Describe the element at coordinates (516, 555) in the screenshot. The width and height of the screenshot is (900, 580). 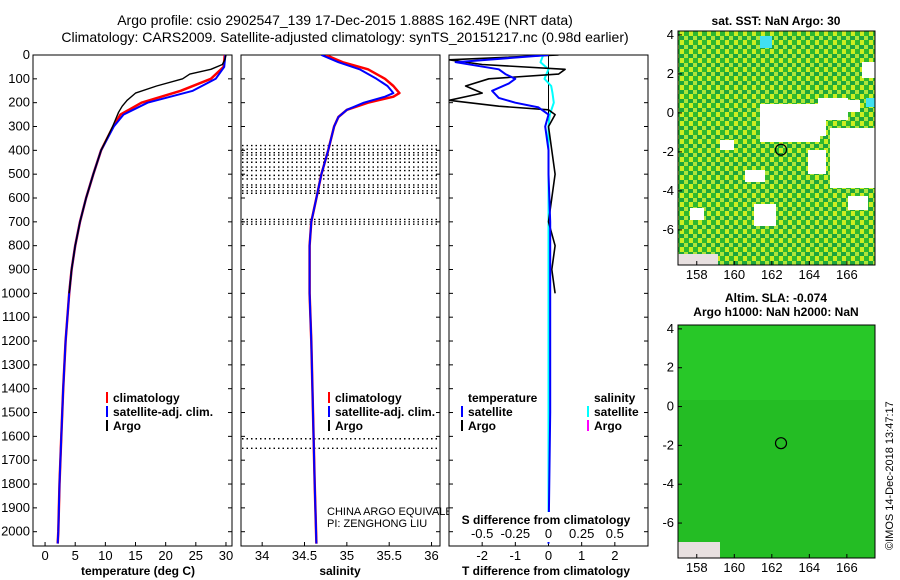
I see `x-tick-label: -1` at that location.